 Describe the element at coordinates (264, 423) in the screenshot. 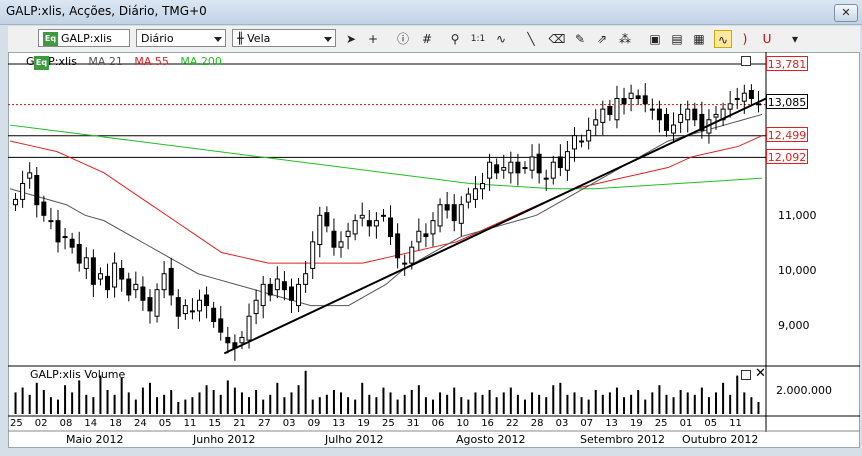

I see `x-tick-label: 27` at that location.